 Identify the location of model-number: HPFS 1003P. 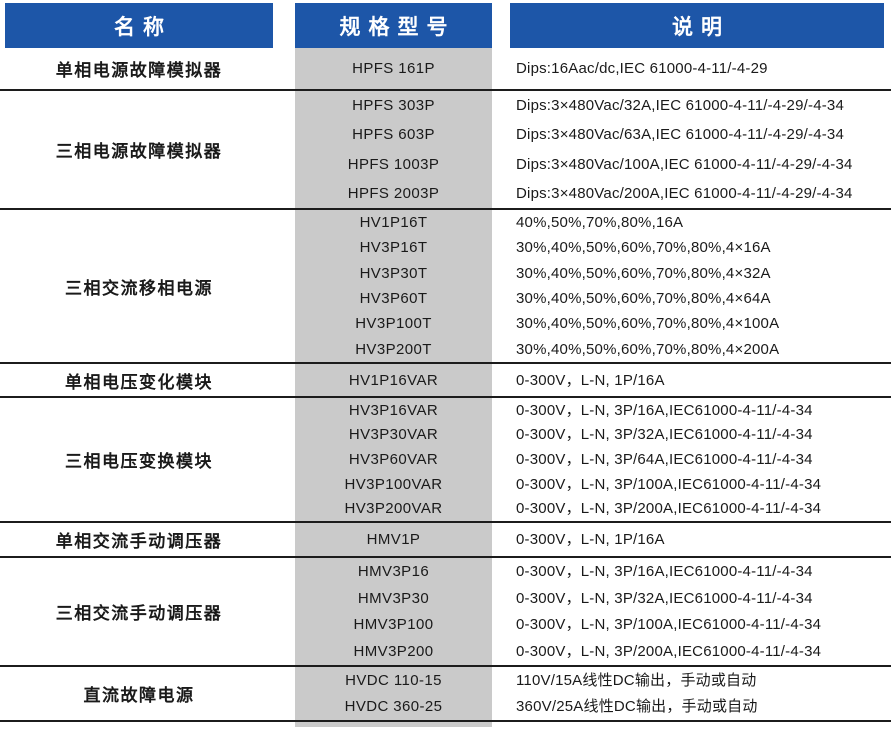
(393, 164).